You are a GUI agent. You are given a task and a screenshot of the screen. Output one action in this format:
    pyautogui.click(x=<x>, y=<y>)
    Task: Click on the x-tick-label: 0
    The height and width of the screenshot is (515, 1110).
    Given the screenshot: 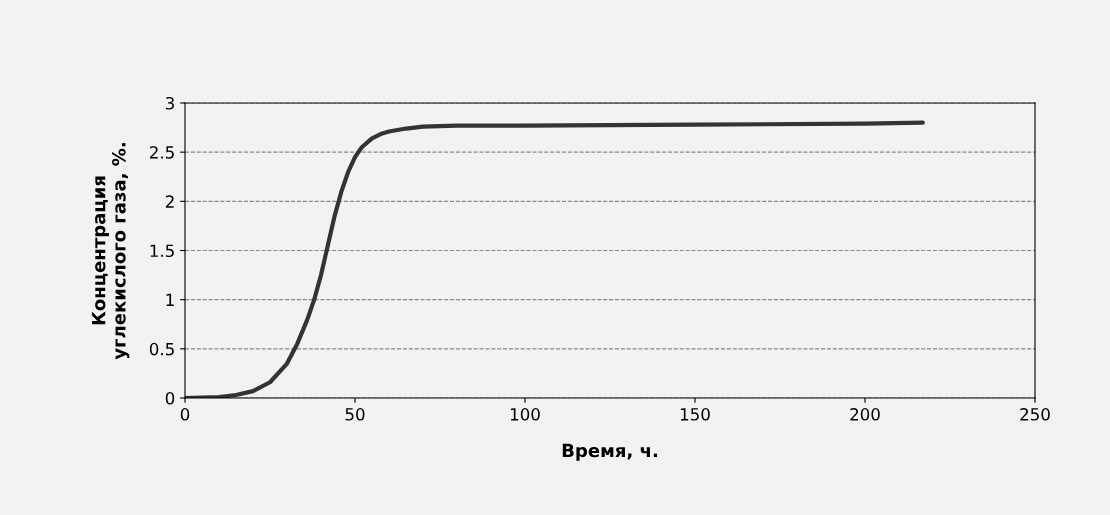 What is the action you would take?
    pyautogui.click(x=185, y=414)
    